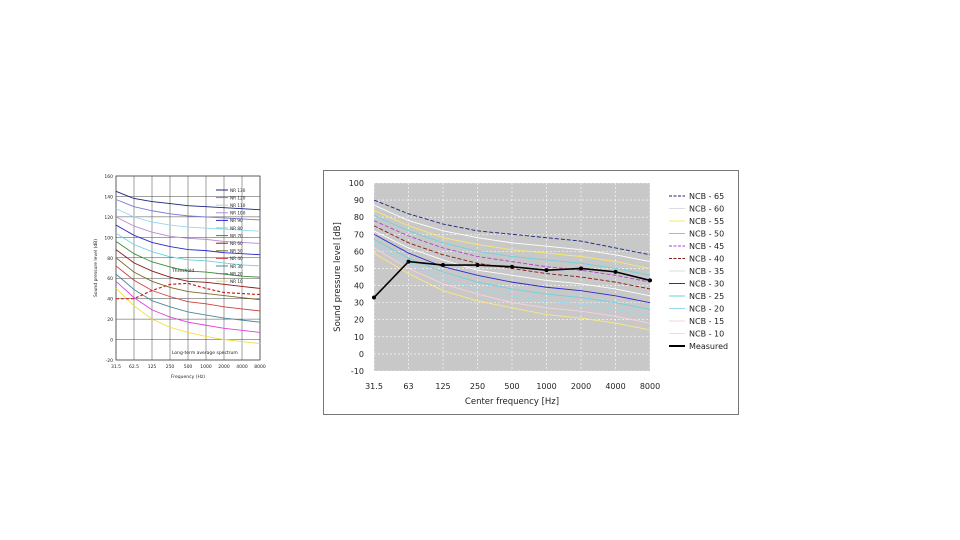 The width and height of the screenshot is (960, 540). Describe the element at coordinates (236, 235) in the screenshot. I see `legend-label: NR 70` at that location.